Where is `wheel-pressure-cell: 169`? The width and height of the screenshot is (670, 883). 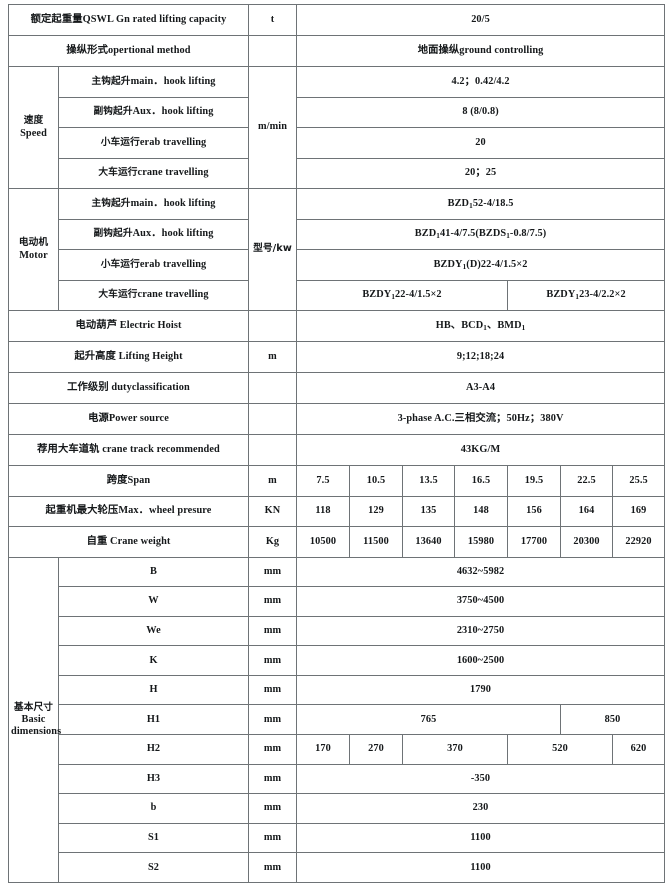 wheel-pressure-cell: 169 is located at coordinates (638, 511).